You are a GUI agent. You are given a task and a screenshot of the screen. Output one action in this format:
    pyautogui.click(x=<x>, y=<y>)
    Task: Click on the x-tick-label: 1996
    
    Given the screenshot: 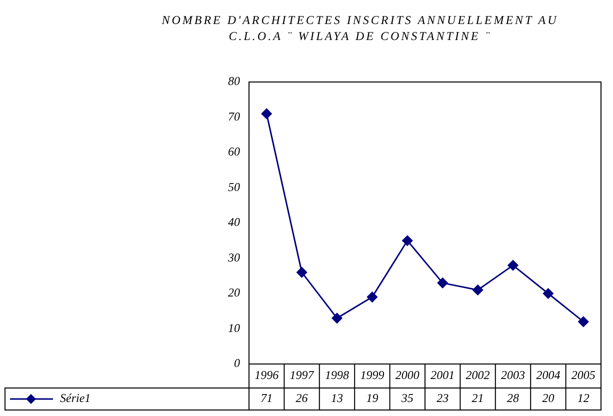 What is the action you would take?
    pyautogui.click(x=266, y=375)
    